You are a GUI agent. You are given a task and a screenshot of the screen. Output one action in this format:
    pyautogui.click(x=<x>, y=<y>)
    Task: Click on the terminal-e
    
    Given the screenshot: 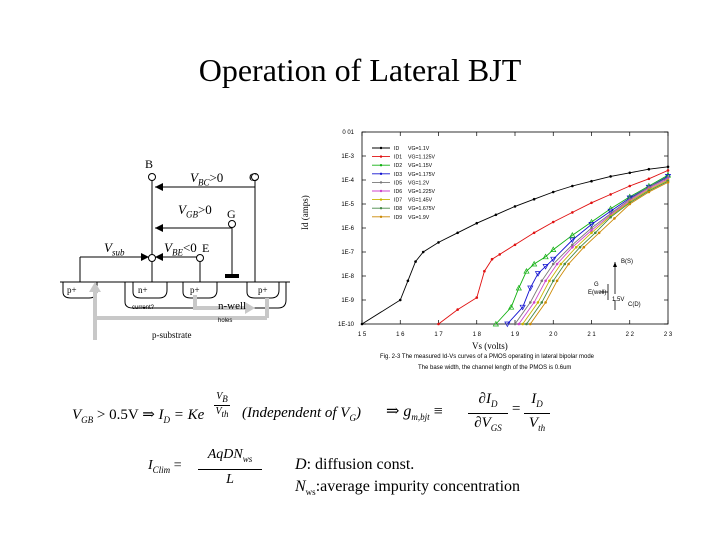 What is the action you would take?
    pyautogui.click(x=200, y=258)
    